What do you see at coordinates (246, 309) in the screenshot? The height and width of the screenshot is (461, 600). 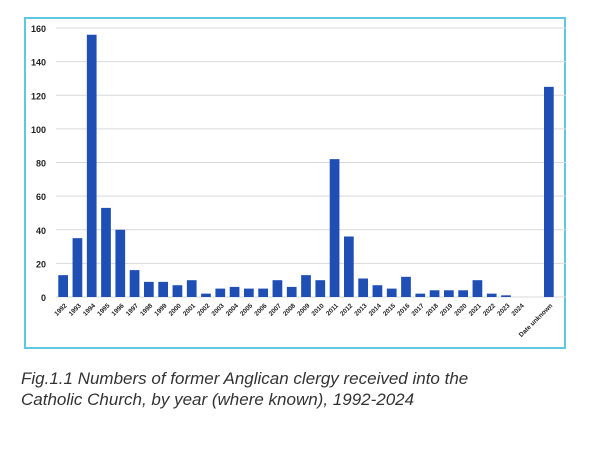 I see `x-tick-label: 2005` at bounding box center [246, 309].